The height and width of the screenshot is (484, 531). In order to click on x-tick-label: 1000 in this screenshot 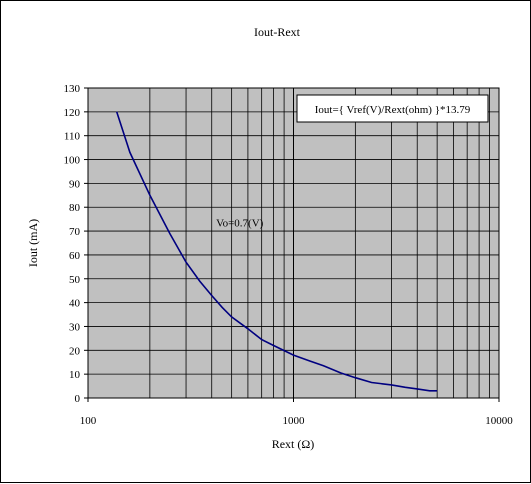, I will do `click(294, 421)`.